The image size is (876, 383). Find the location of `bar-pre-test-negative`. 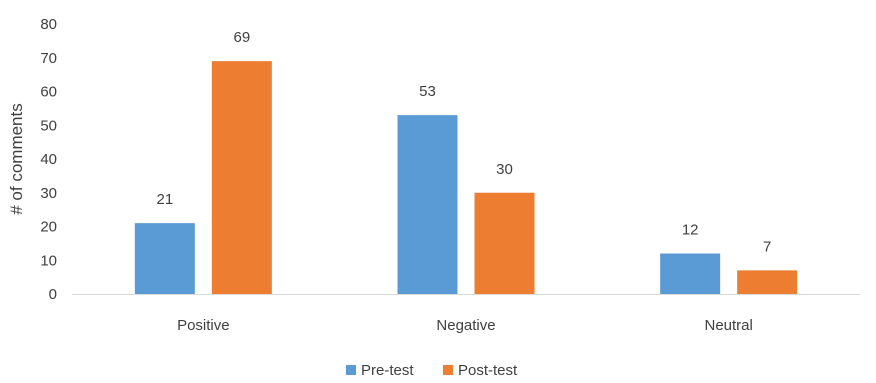

bar-pre-test-negative is located at coordinates (427, 204).